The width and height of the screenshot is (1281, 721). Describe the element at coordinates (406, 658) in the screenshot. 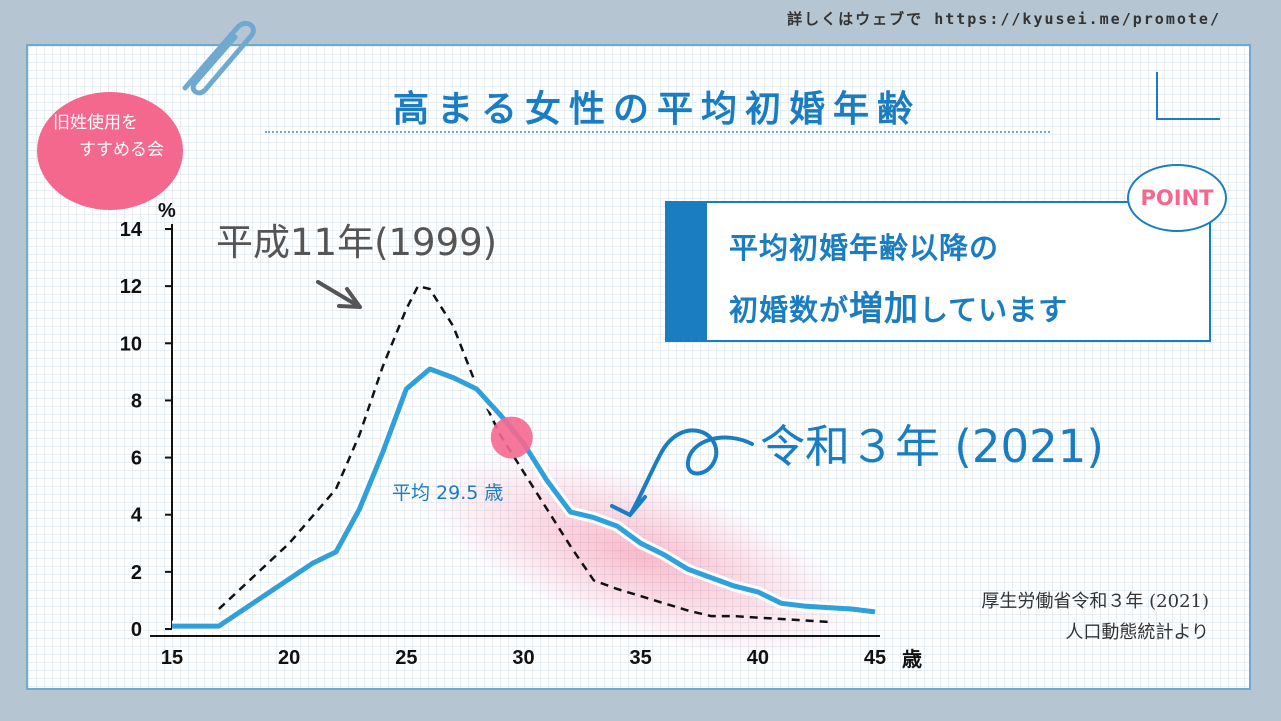

I see `x-tick-label: 25` at that location.